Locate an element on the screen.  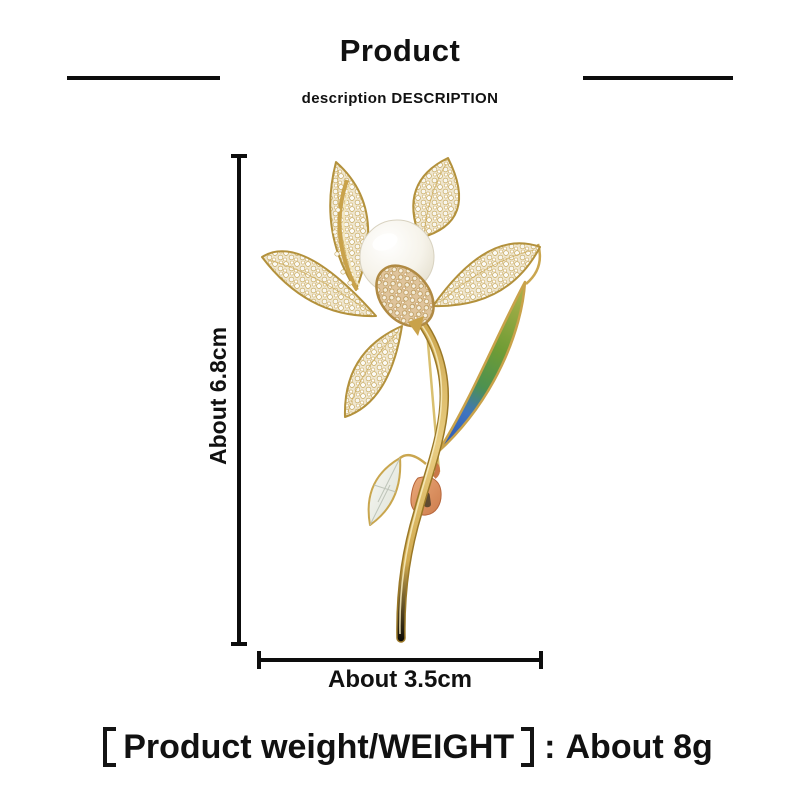
weight-label: Product weight/WEIGHT is located at coordinates (319, 746).